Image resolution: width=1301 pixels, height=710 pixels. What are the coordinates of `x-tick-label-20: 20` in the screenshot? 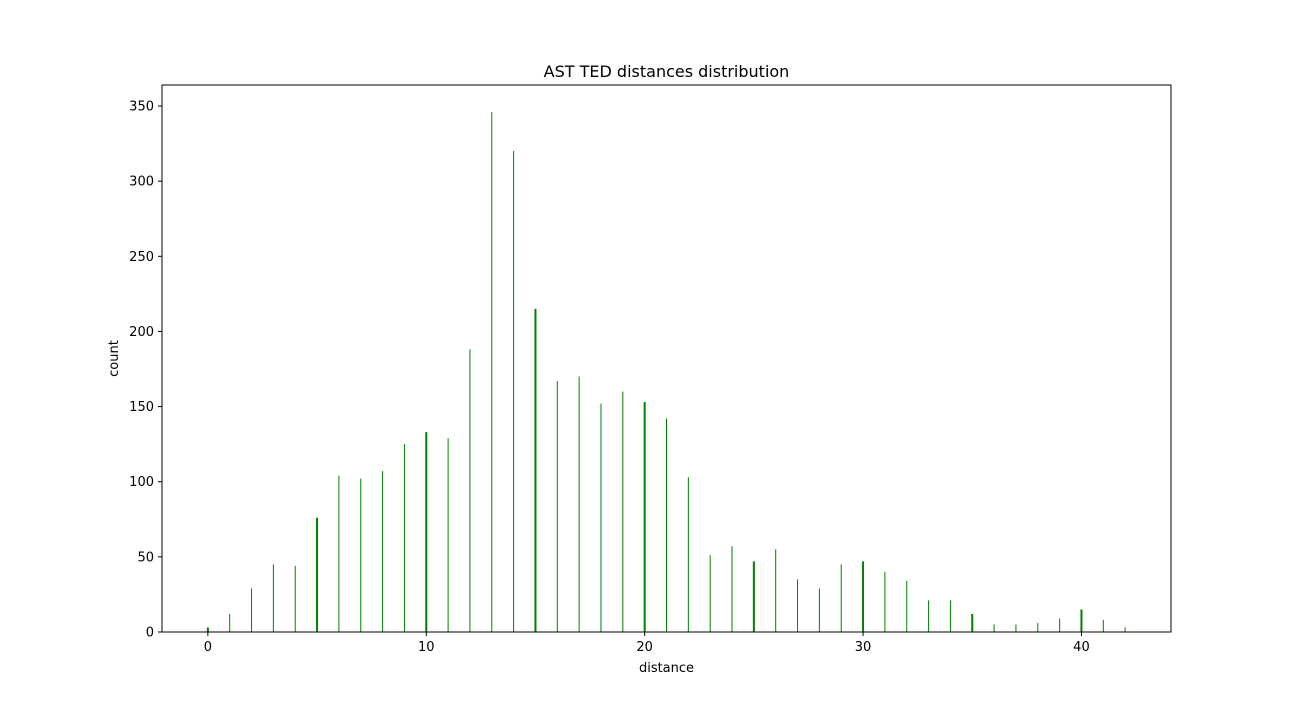 It's located at (644, 647).